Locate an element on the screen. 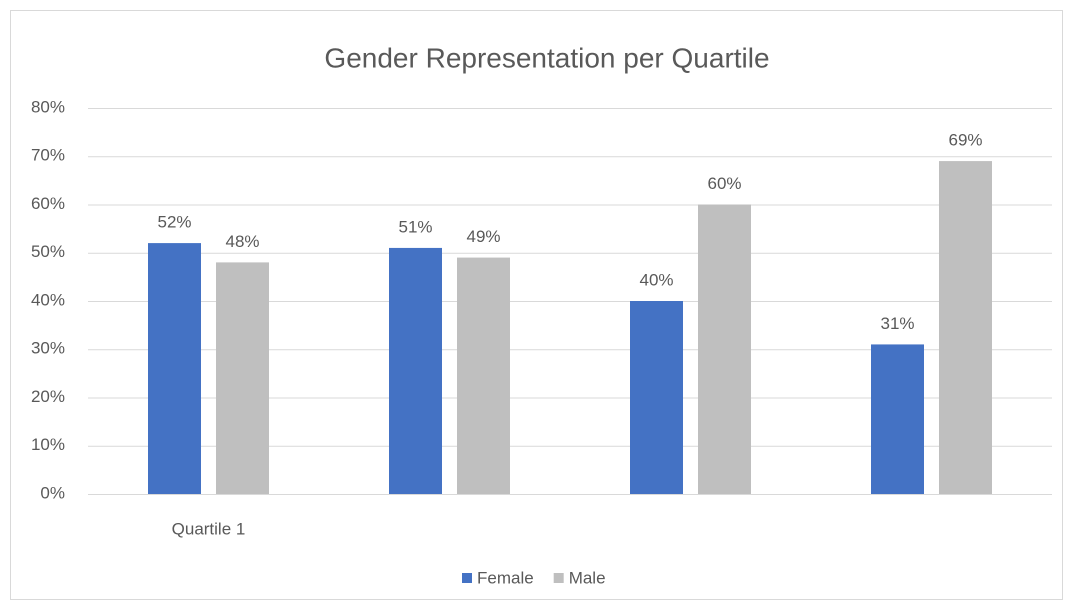 The image size is (1073, 612). y-tick-label: 20% is located at coordinates (48, 396).